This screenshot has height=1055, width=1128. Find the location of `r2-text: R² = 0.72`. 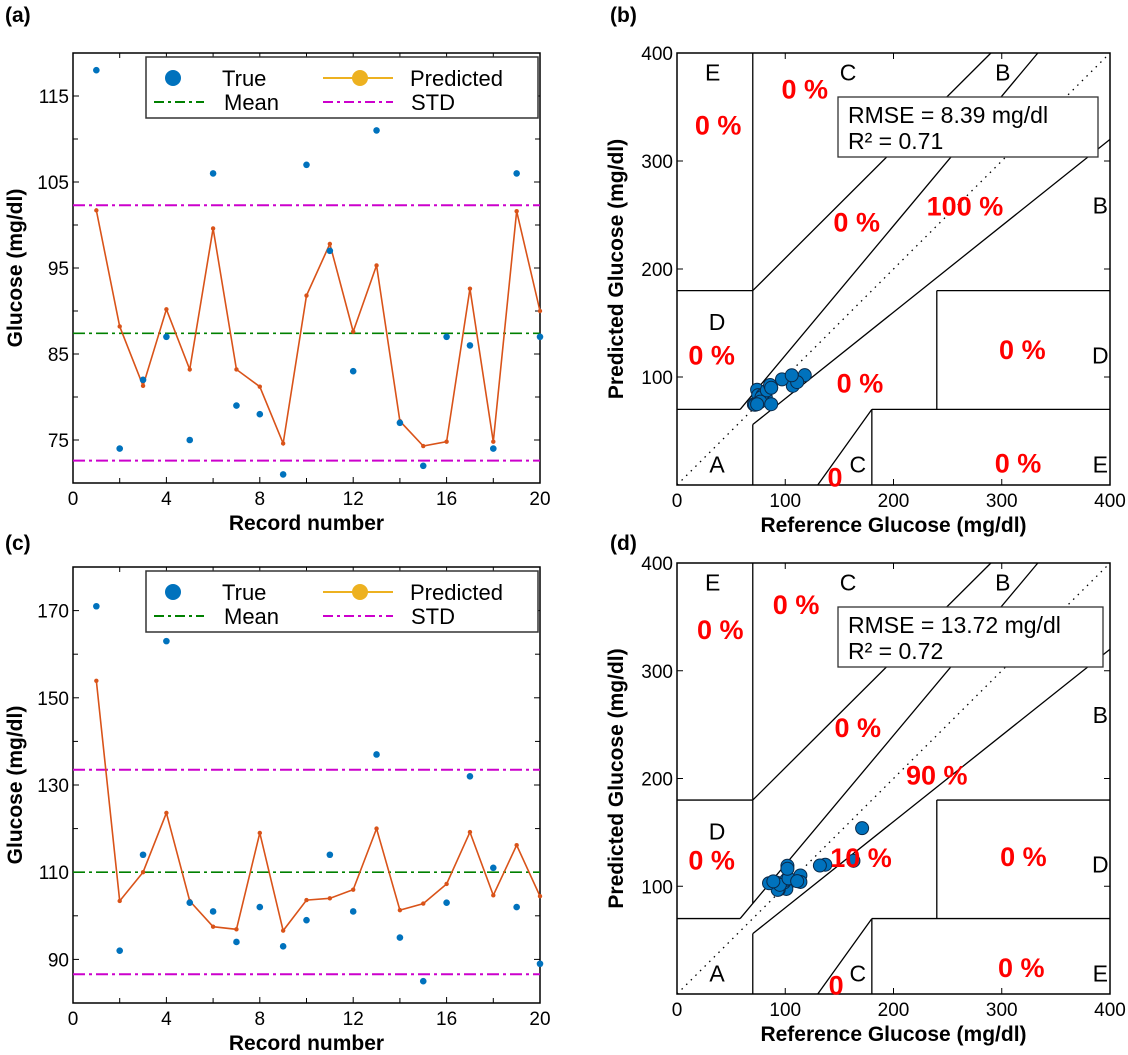

r2-text: R² = 0.72 is located at coordinates (895, 651).